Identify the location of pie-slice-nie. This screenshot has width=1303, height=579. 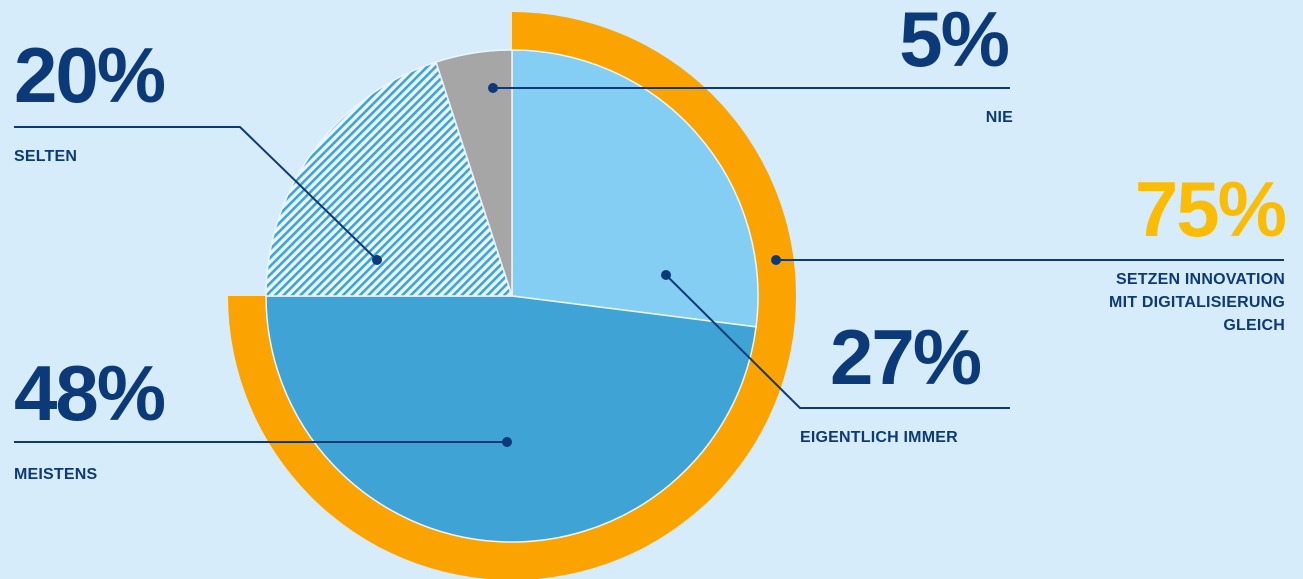
(474, 173).